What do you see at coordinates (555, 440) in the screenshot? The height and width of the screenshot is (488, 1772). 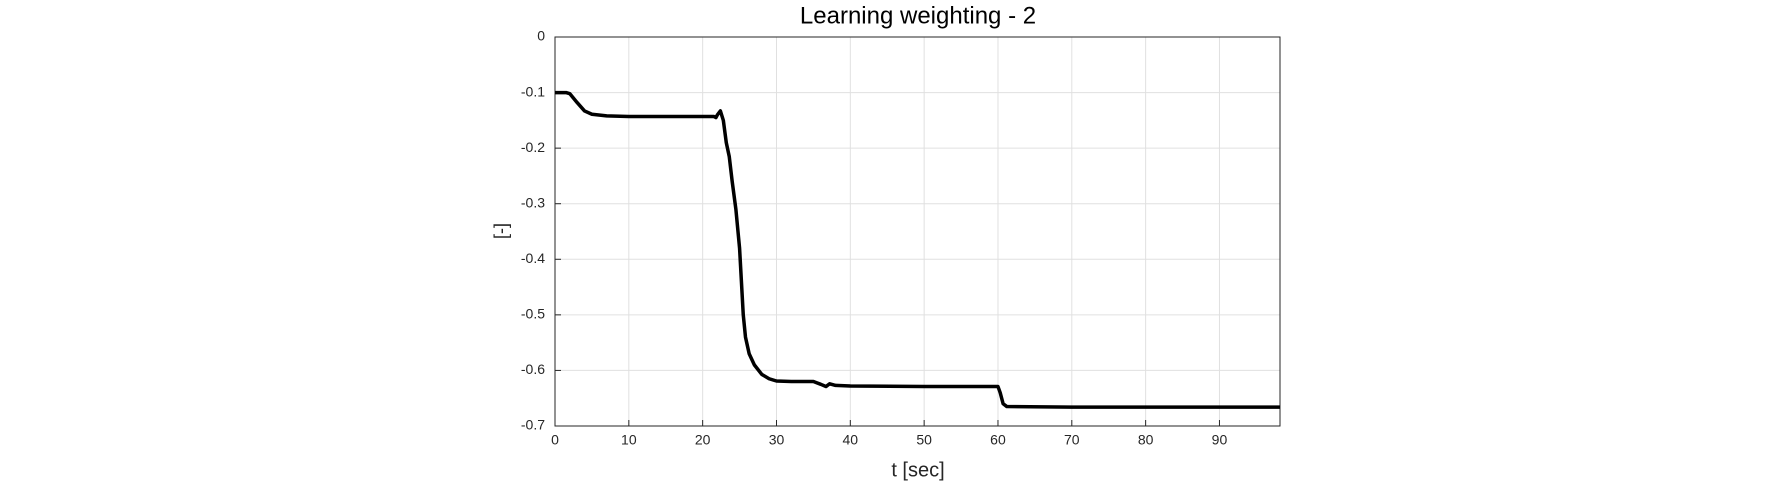 I see `x-tick-label: 0` at bounding box center [555, 440].